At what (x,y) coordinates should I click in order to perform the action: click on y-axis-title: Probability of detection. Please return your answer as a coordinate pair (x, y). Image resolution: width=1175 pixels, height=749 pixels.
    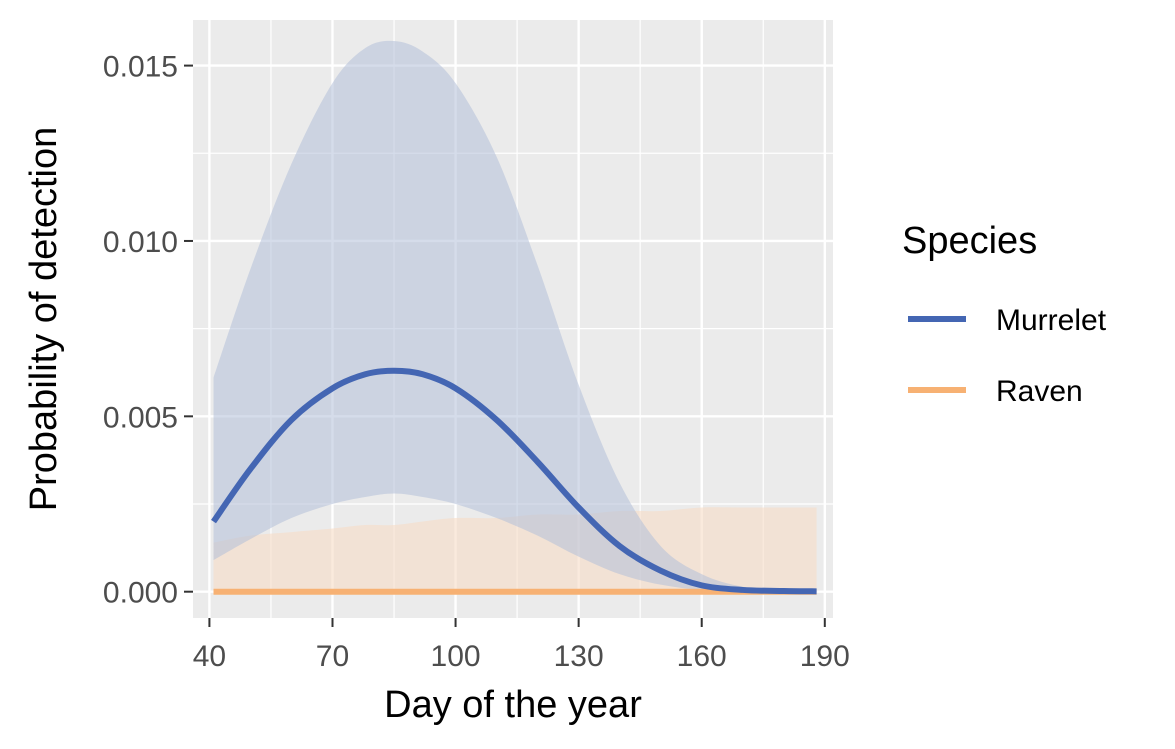
    Looking at the image, I should click on (44, 319).